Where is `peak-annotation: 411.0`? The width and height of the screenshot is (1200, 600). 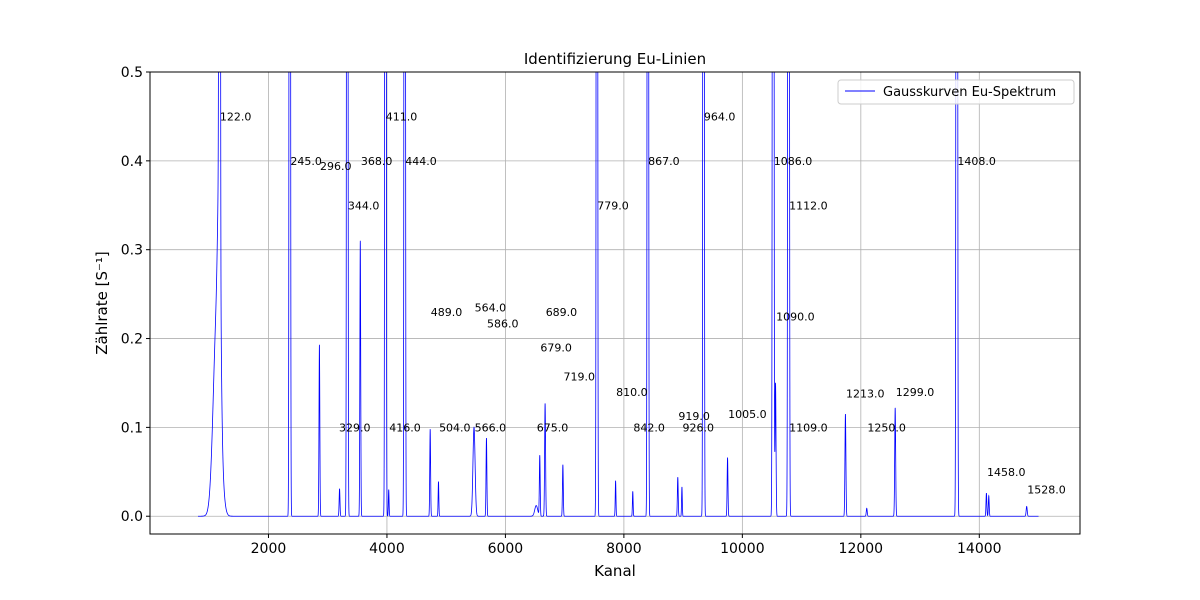 peak-annotation: 411.0 is located at coordinates (402, 116).